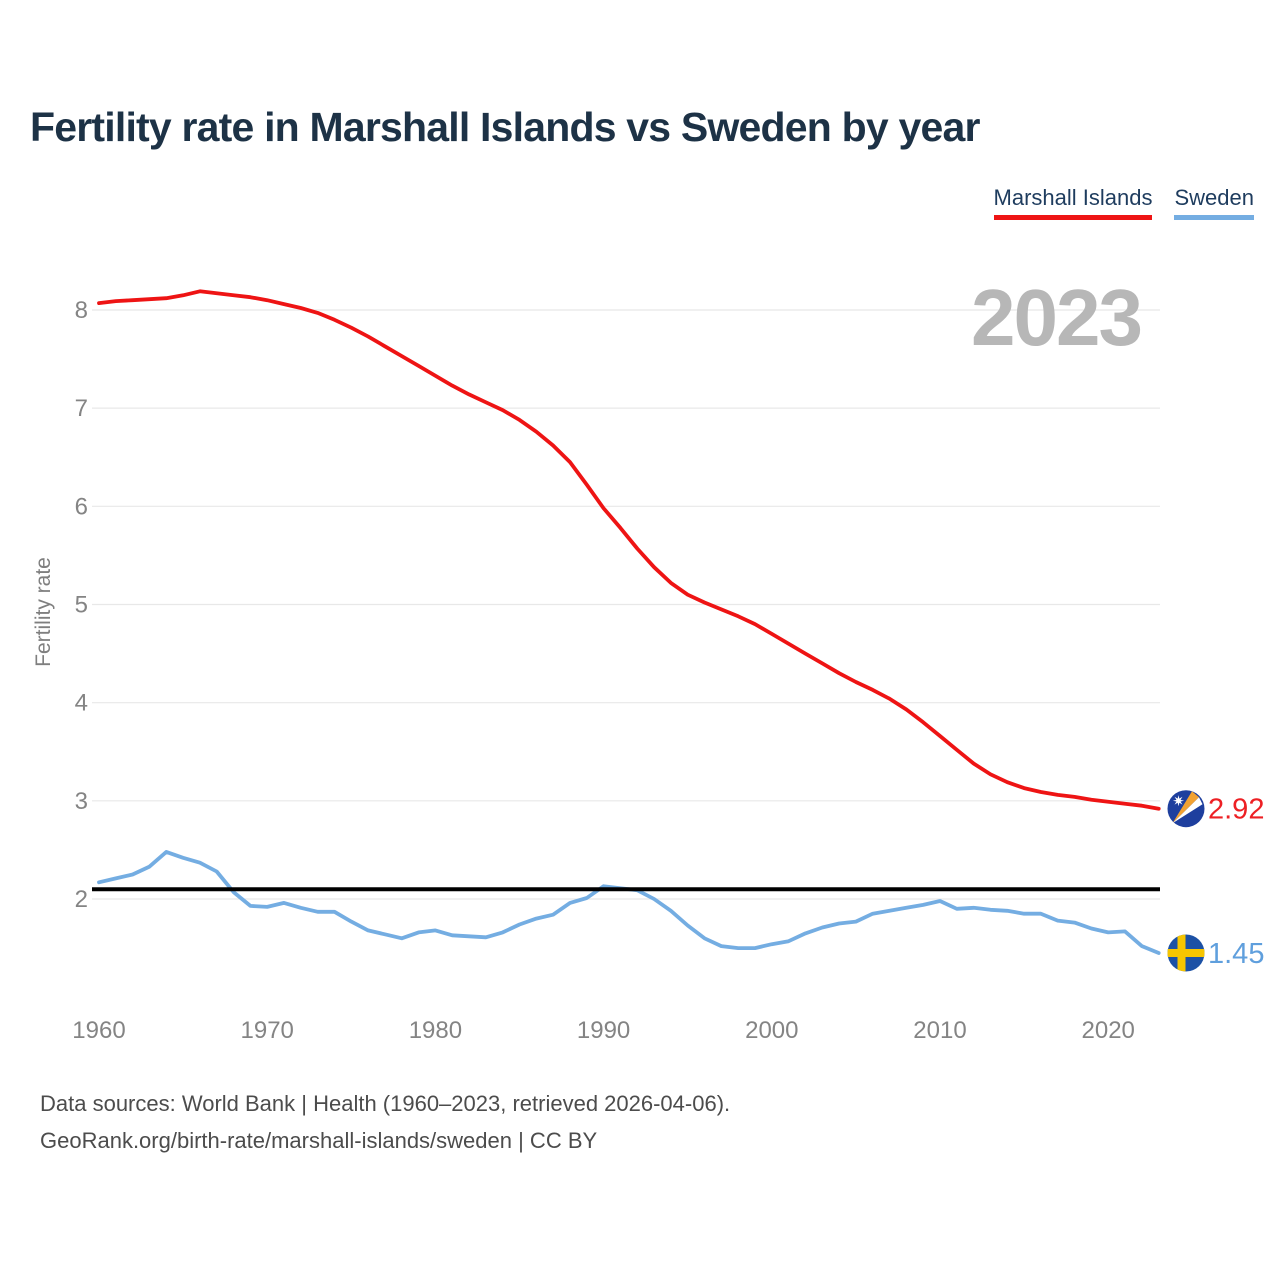  What do you see at coordinates (81, 506) in the screenshot?
I see `svg-text: 6` at bounding box center [81, 506].